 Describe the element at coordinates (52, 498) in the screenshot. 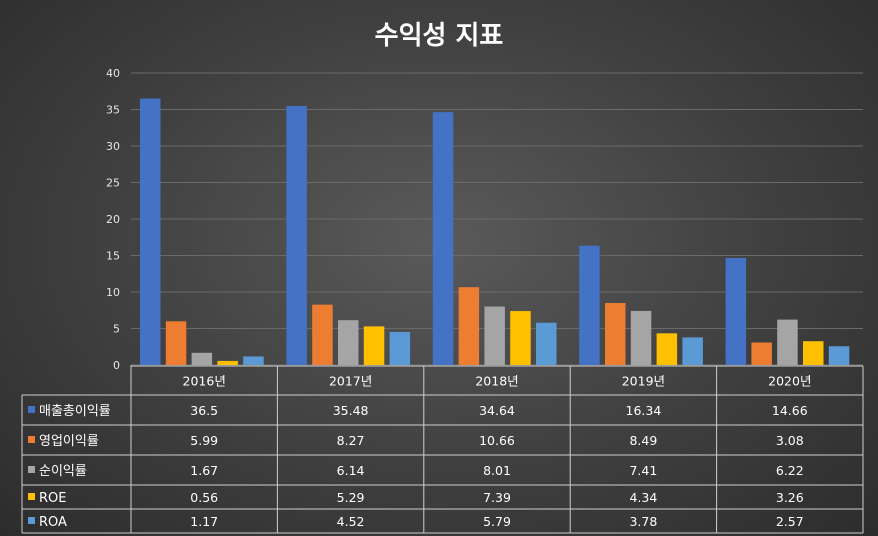

I see `legend-entry: ROE` at that location.